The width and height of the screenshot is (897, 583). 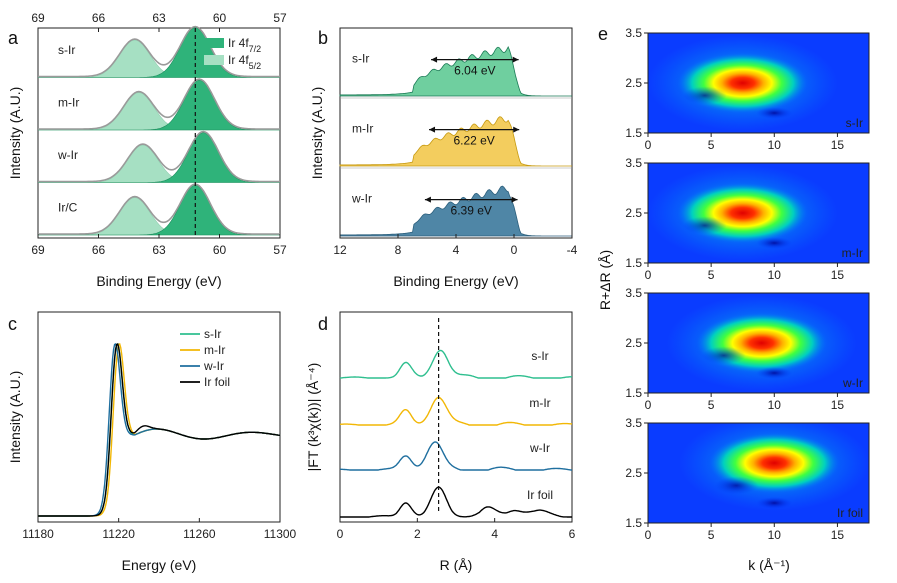 What do you see at coordinates (159, 51) in the screenshot?
I see `xps-envelope-s-Ir` at bounding box center [159, 51].